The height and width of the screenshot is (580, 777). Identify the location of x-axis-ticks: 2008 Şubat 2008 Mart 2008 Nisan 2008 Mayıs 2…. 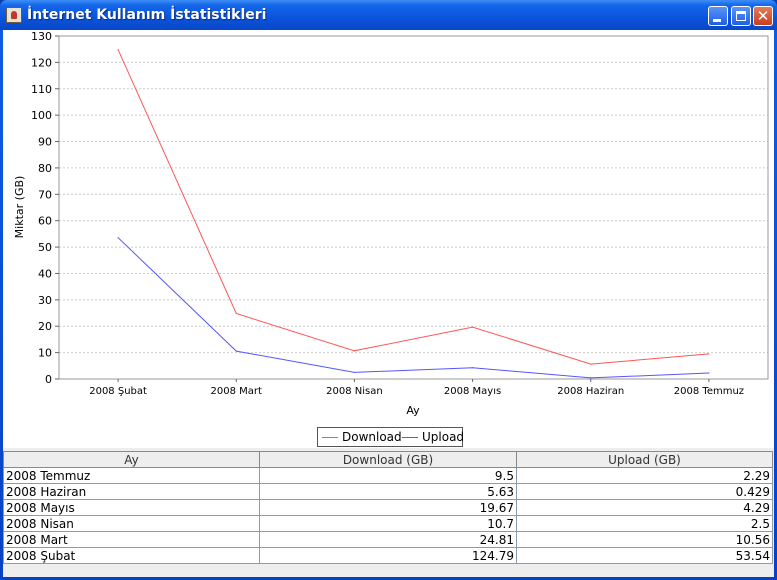
(416, 388).